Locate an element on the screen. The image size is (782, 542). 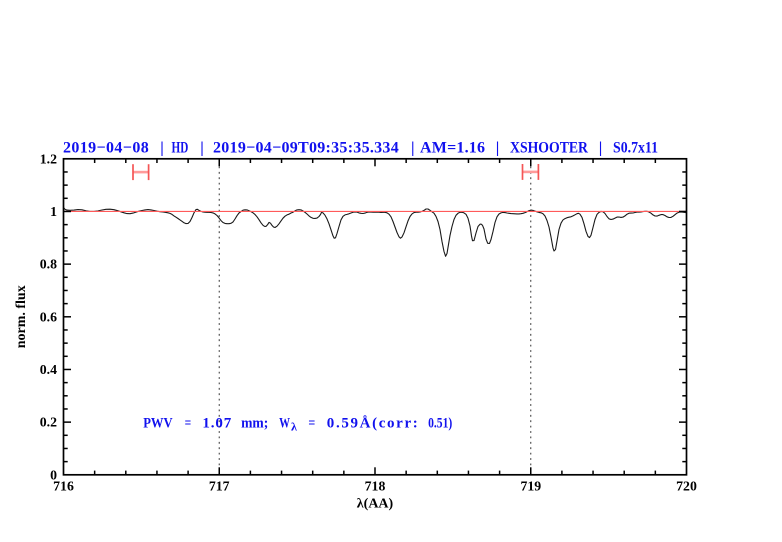
svg-text: λ(AA) is located at coordinates (375, 504).